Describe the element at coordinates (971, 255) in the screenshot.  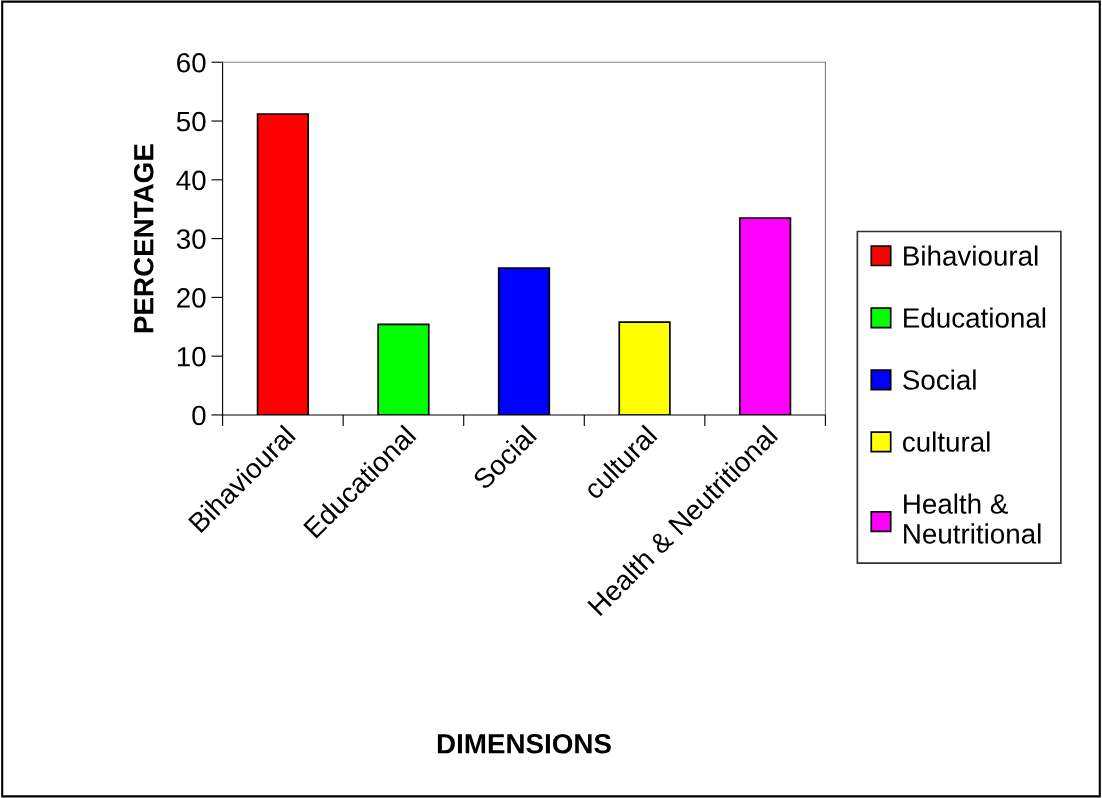
I see `legend-label: Bihavioural` at that location.